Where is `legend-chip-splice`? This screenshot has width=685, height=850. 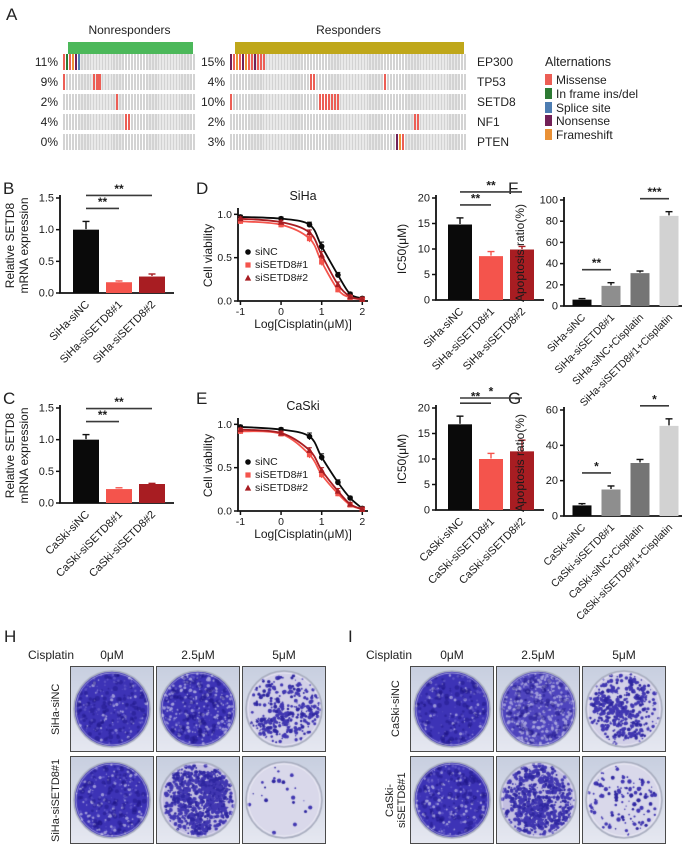 legend-chip-splice is located at coordinates (548, 107).